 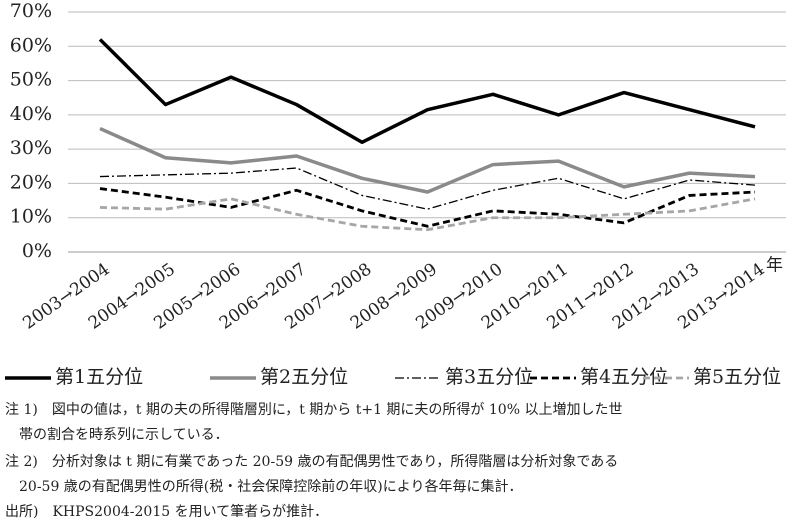 I want to click on legend-label: 第4五分位, so click(x=624, y=377).